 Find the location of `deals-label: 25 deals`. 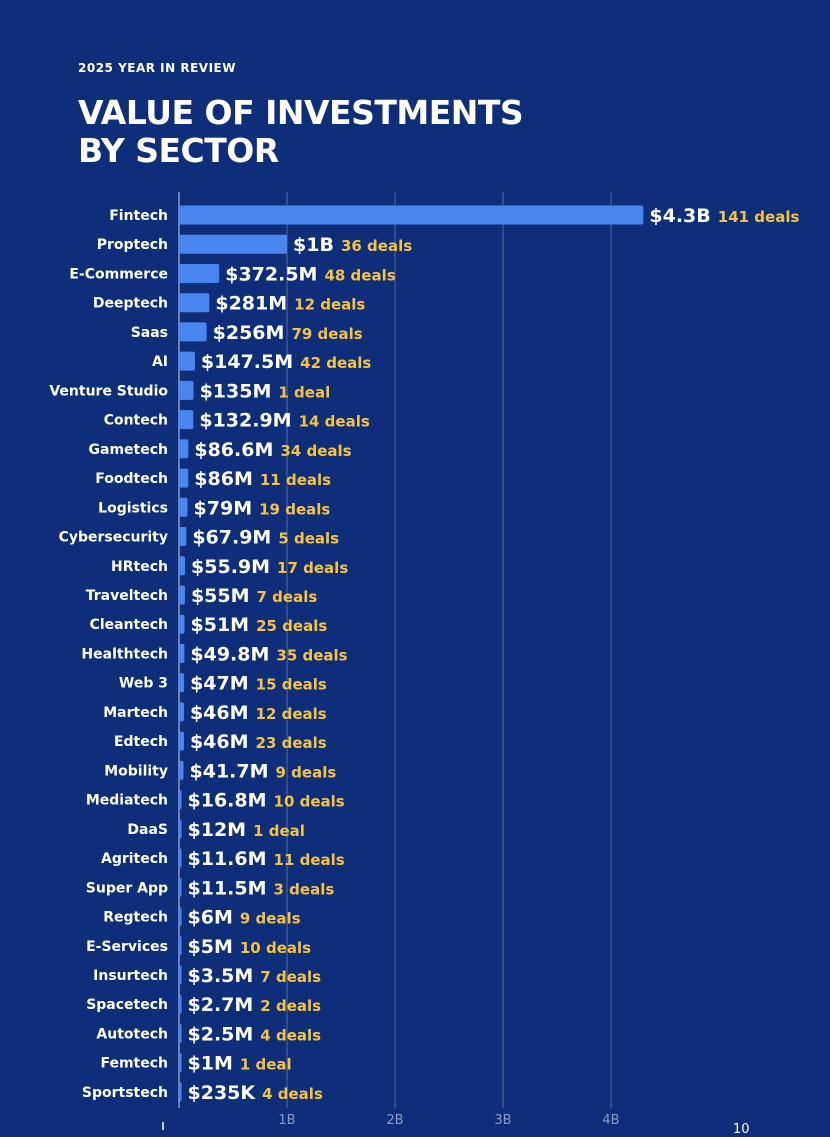

deals-label: 25 deals is located at coordinates (291, 626).